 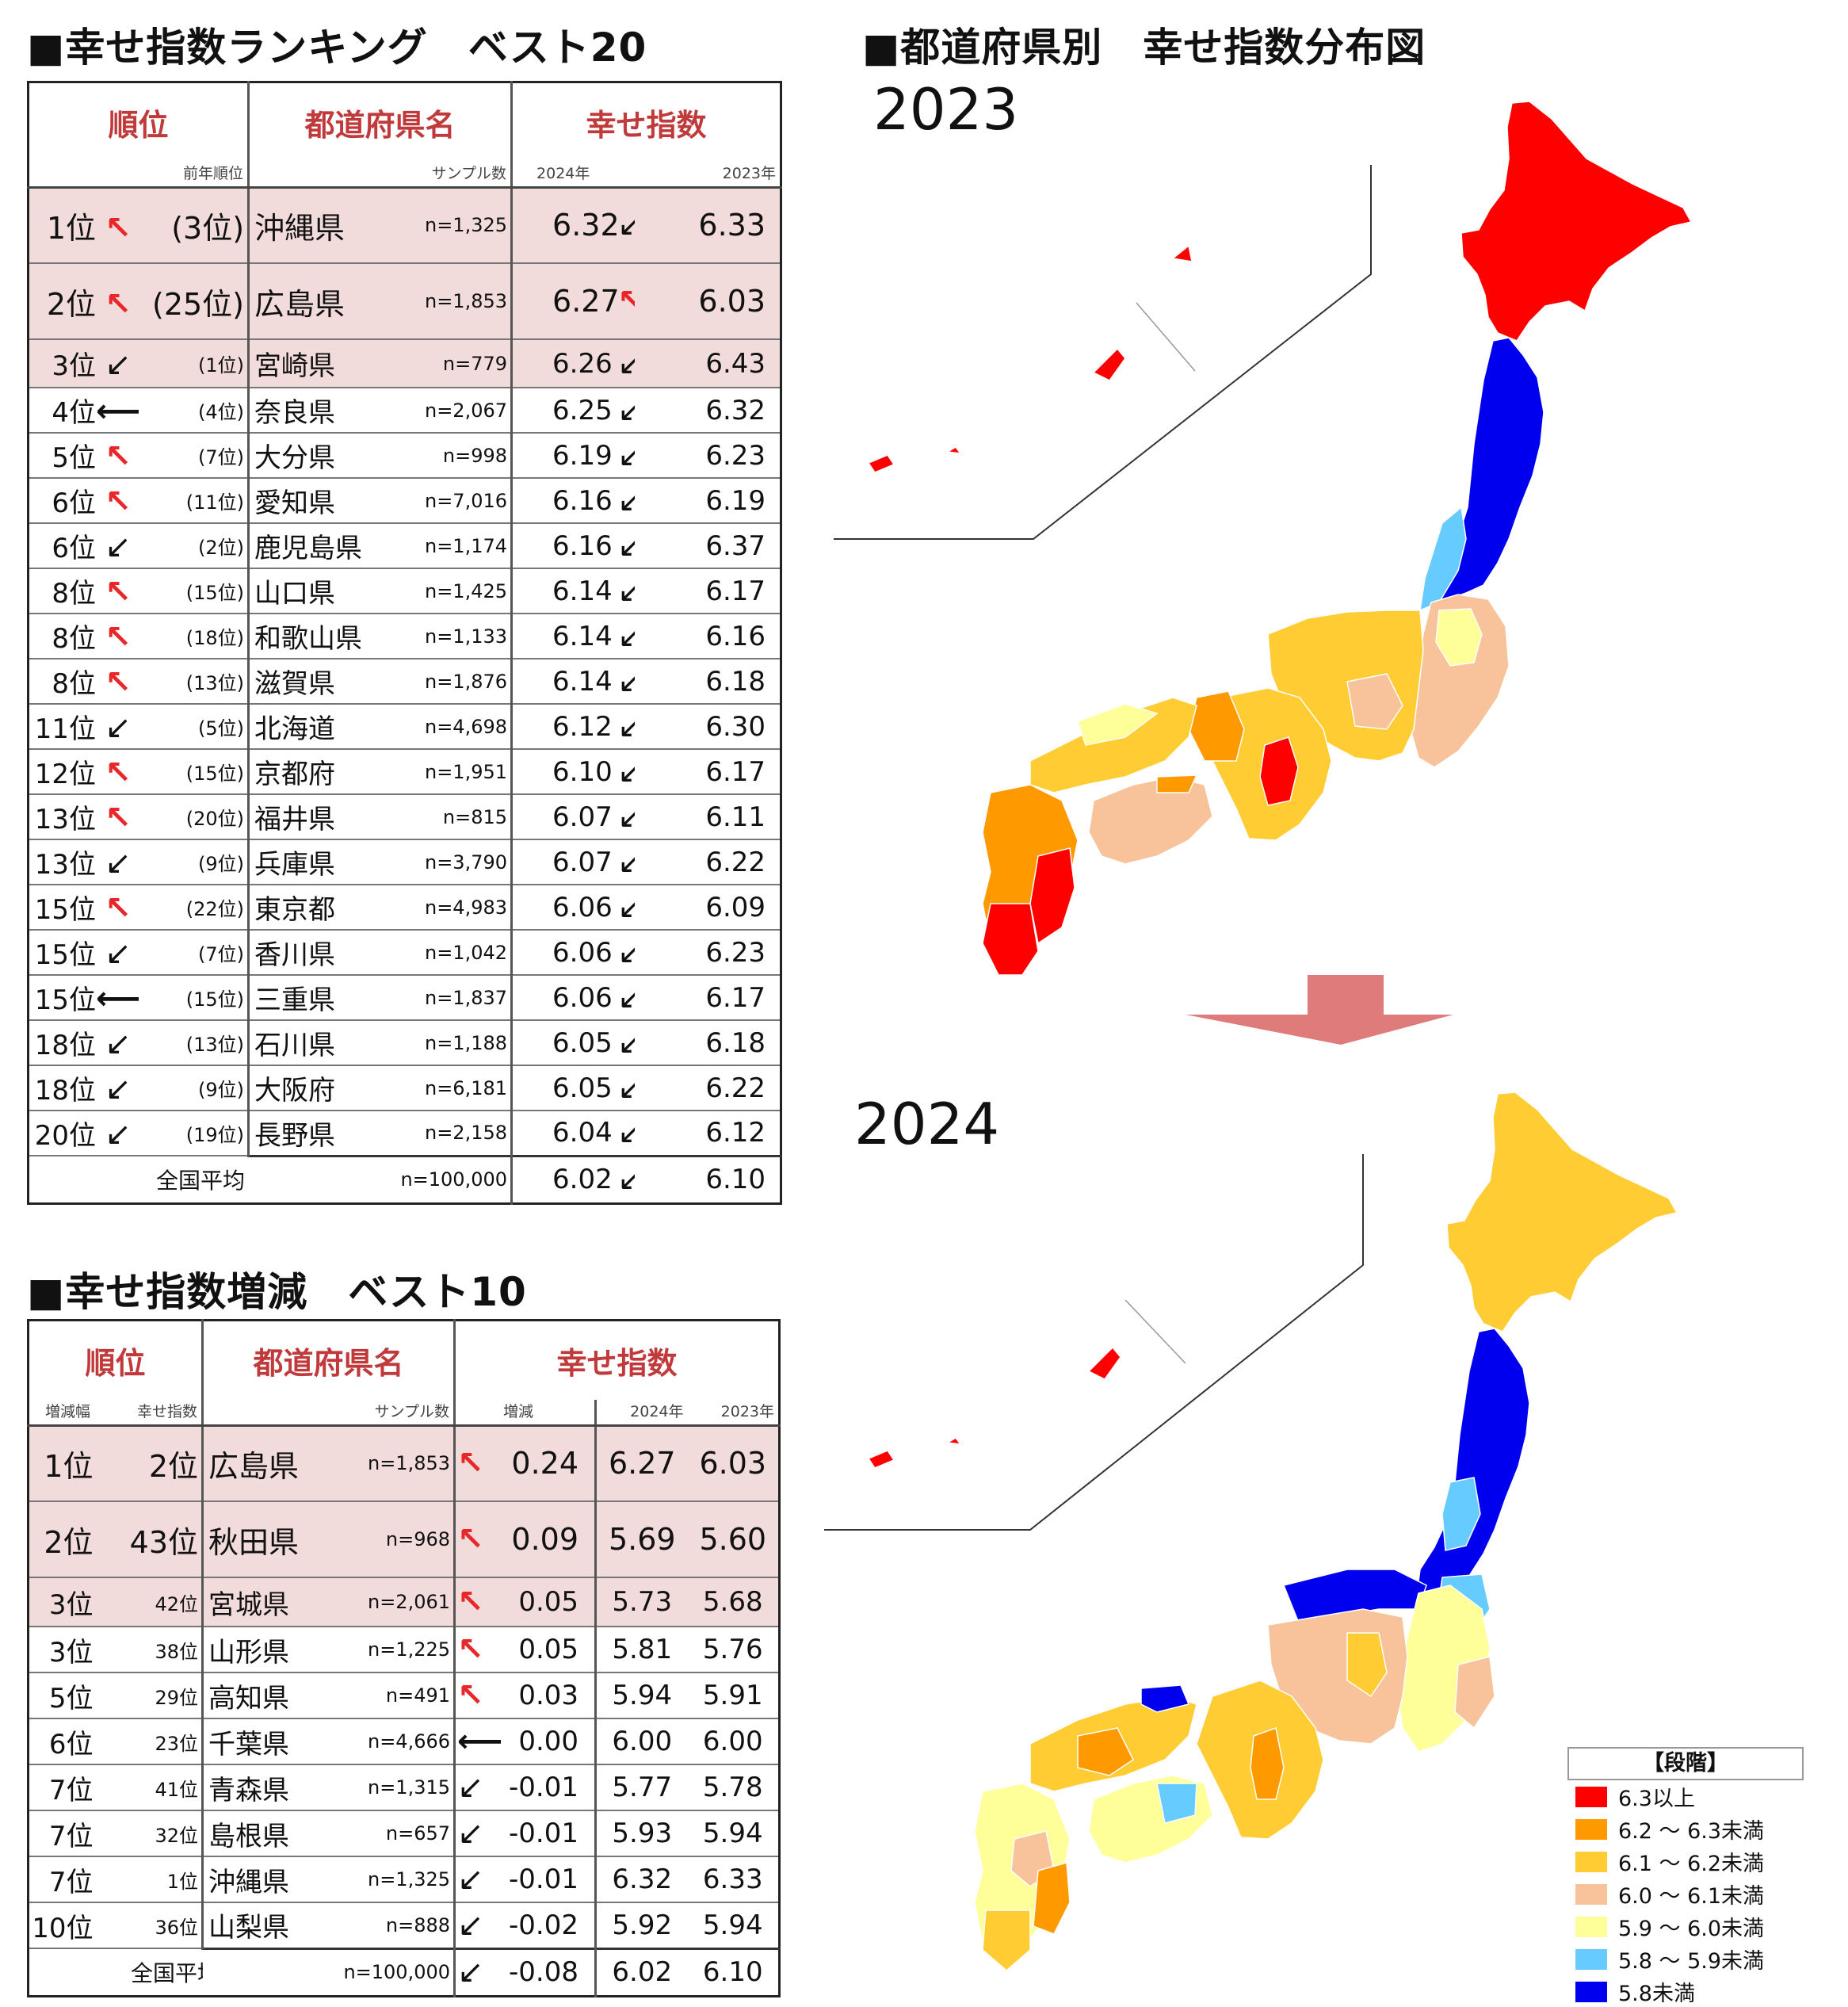 I want to click on sample-size: n=4,666, so click(x=409, y=1741).